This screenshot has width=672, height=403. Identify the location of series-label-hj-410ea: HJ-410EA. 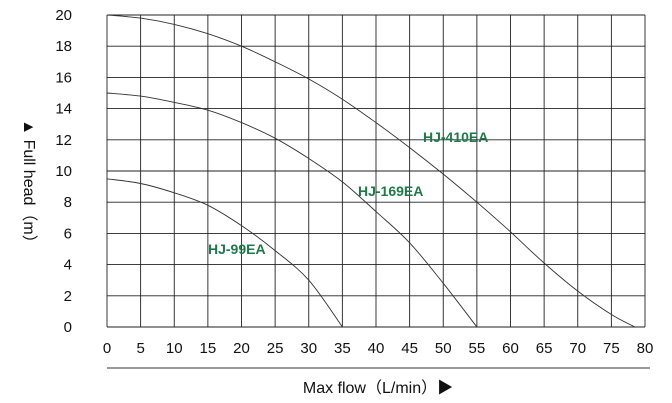
(455, 137).